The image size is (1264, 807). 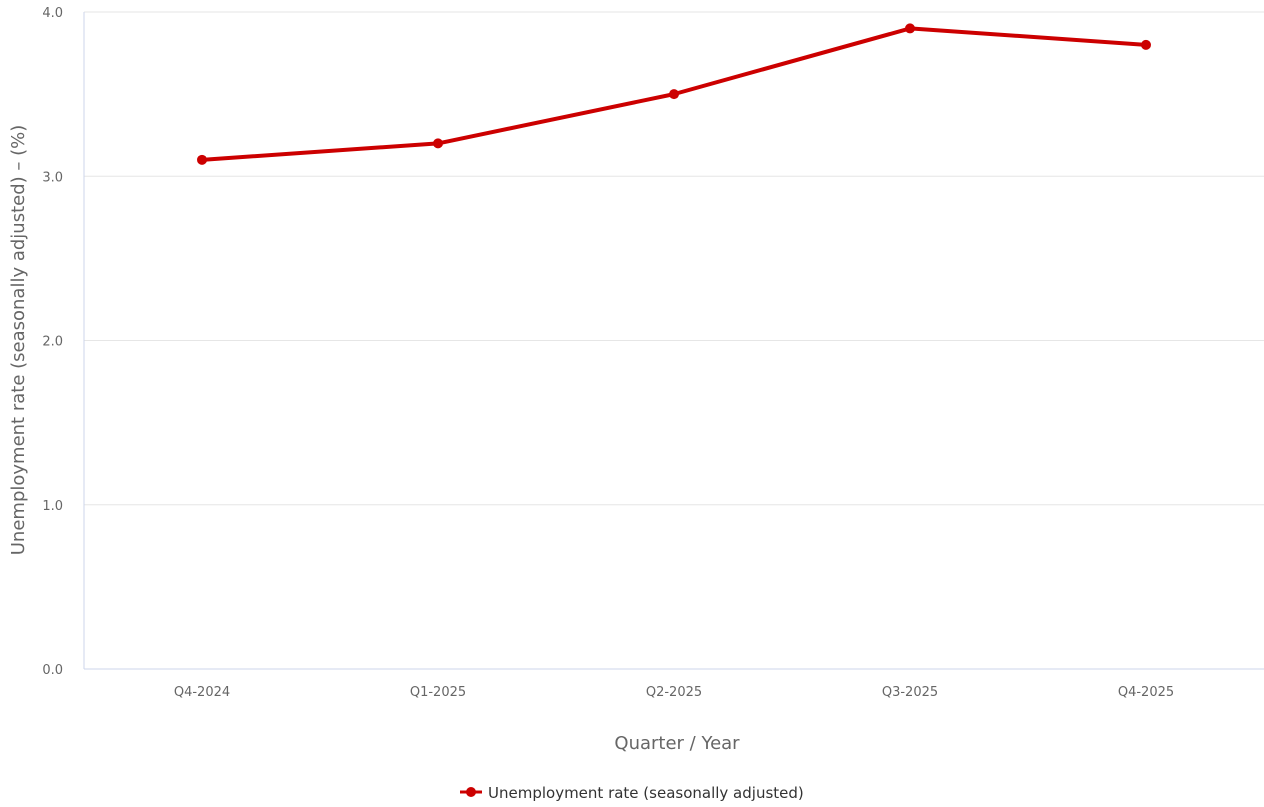 What do you see at coordinates (202, 692) in the screenshot?
I see `x-tick-label: Q4-2024` at bounding box center [202, 692].